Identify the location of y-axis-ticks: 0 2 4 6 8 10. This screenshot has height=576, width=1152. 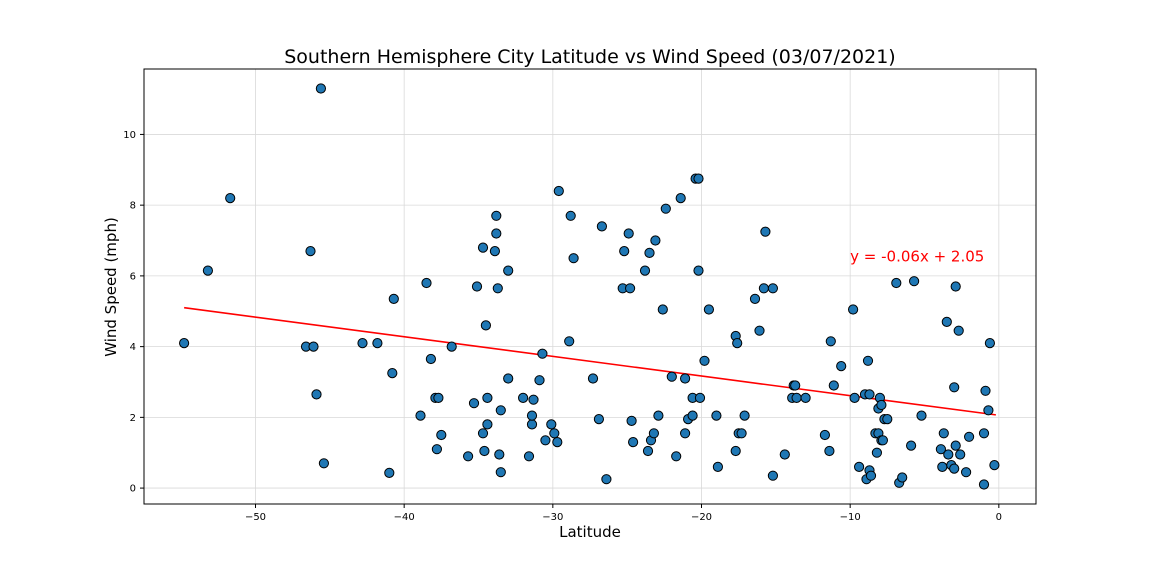
(133, 312).